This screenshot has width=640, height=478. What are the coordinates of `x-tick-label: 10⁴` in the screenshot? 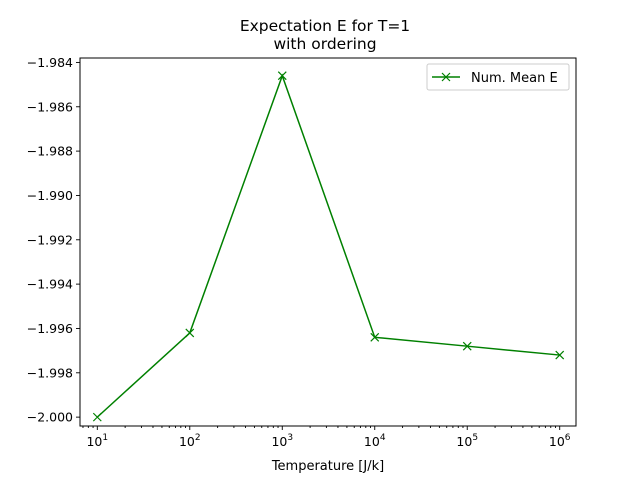 It's located at (375, 441).